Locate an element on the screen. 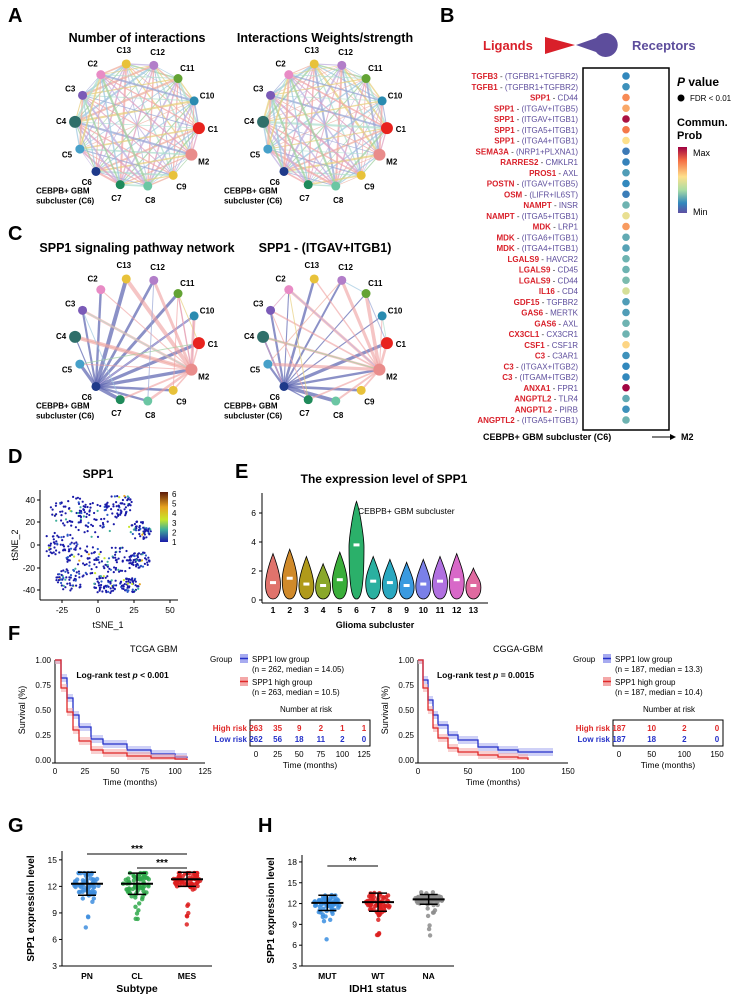  network-node-label: C11 is located at coordinates (375, 68).